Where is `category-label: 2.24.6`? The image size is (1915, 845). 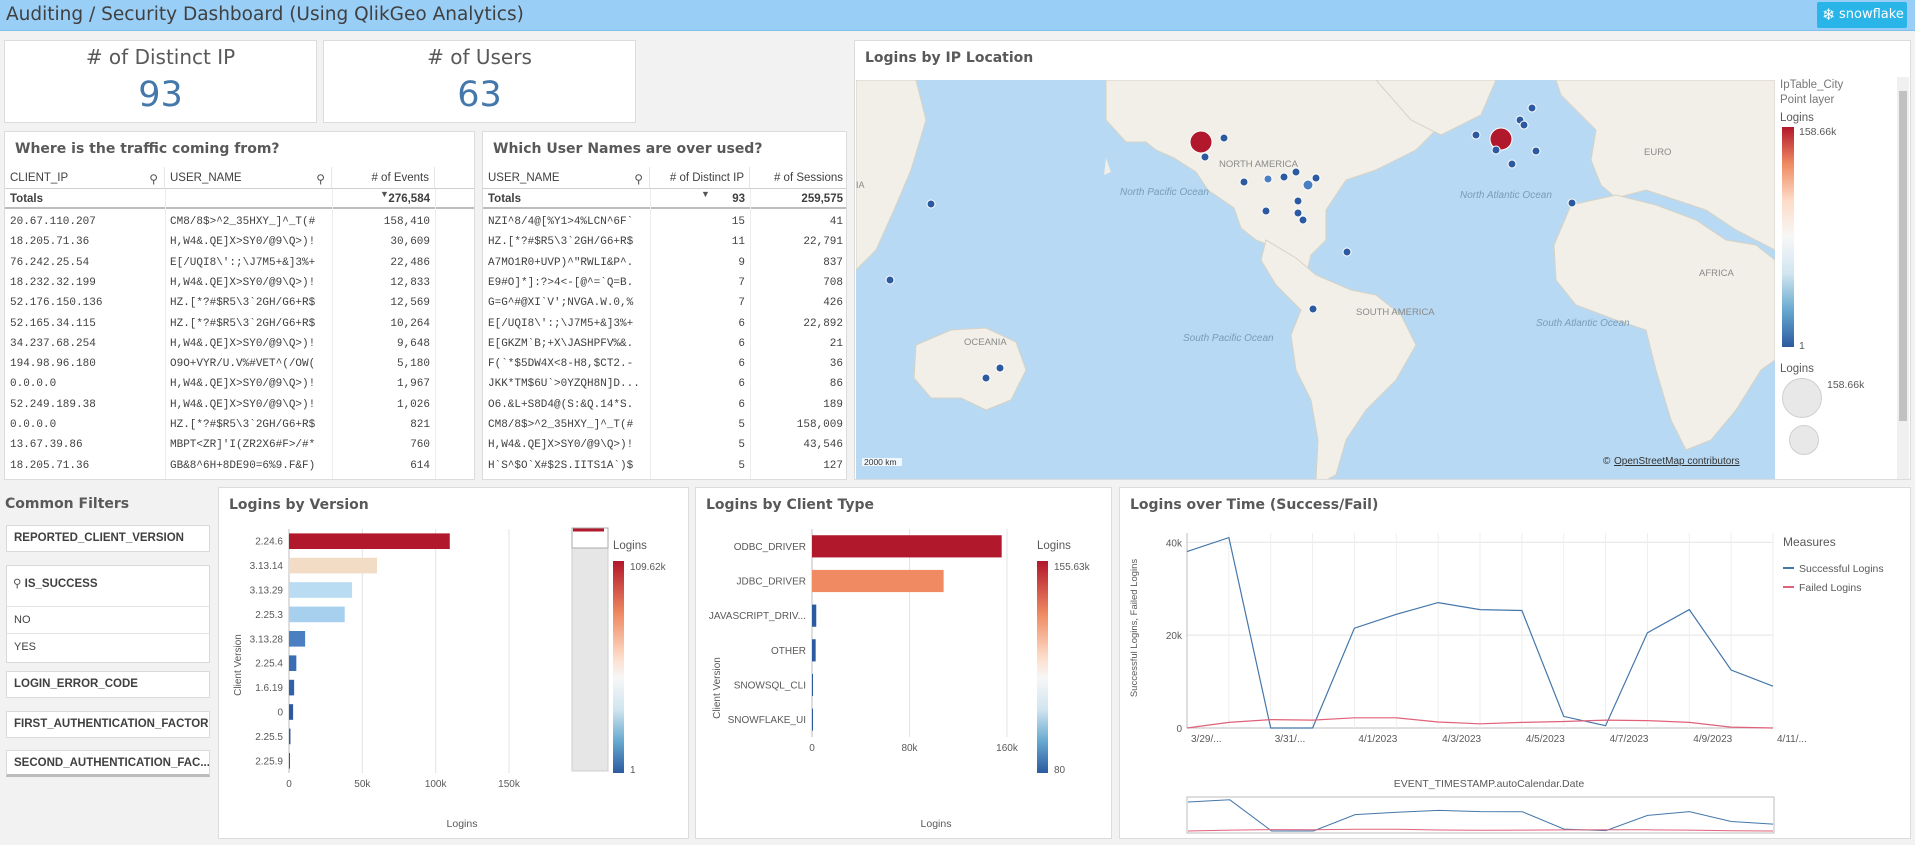
category-label: 2.24.6 is located at coordinates (269, 542).